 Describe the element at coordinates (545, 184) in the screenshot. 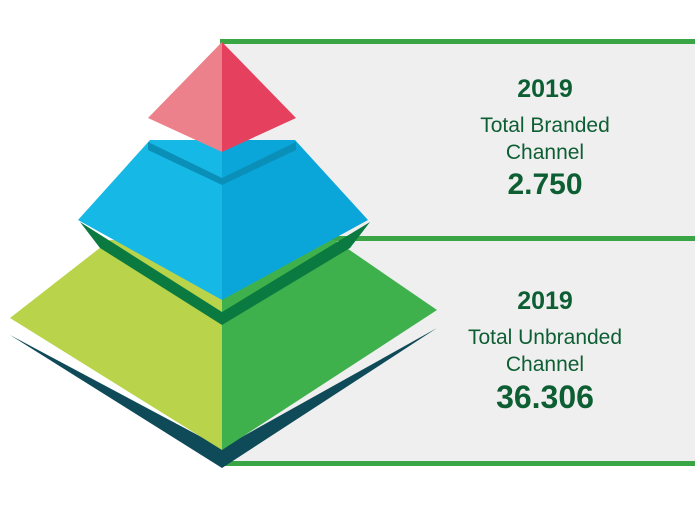

I see `branded-value: 2.750` at that location.